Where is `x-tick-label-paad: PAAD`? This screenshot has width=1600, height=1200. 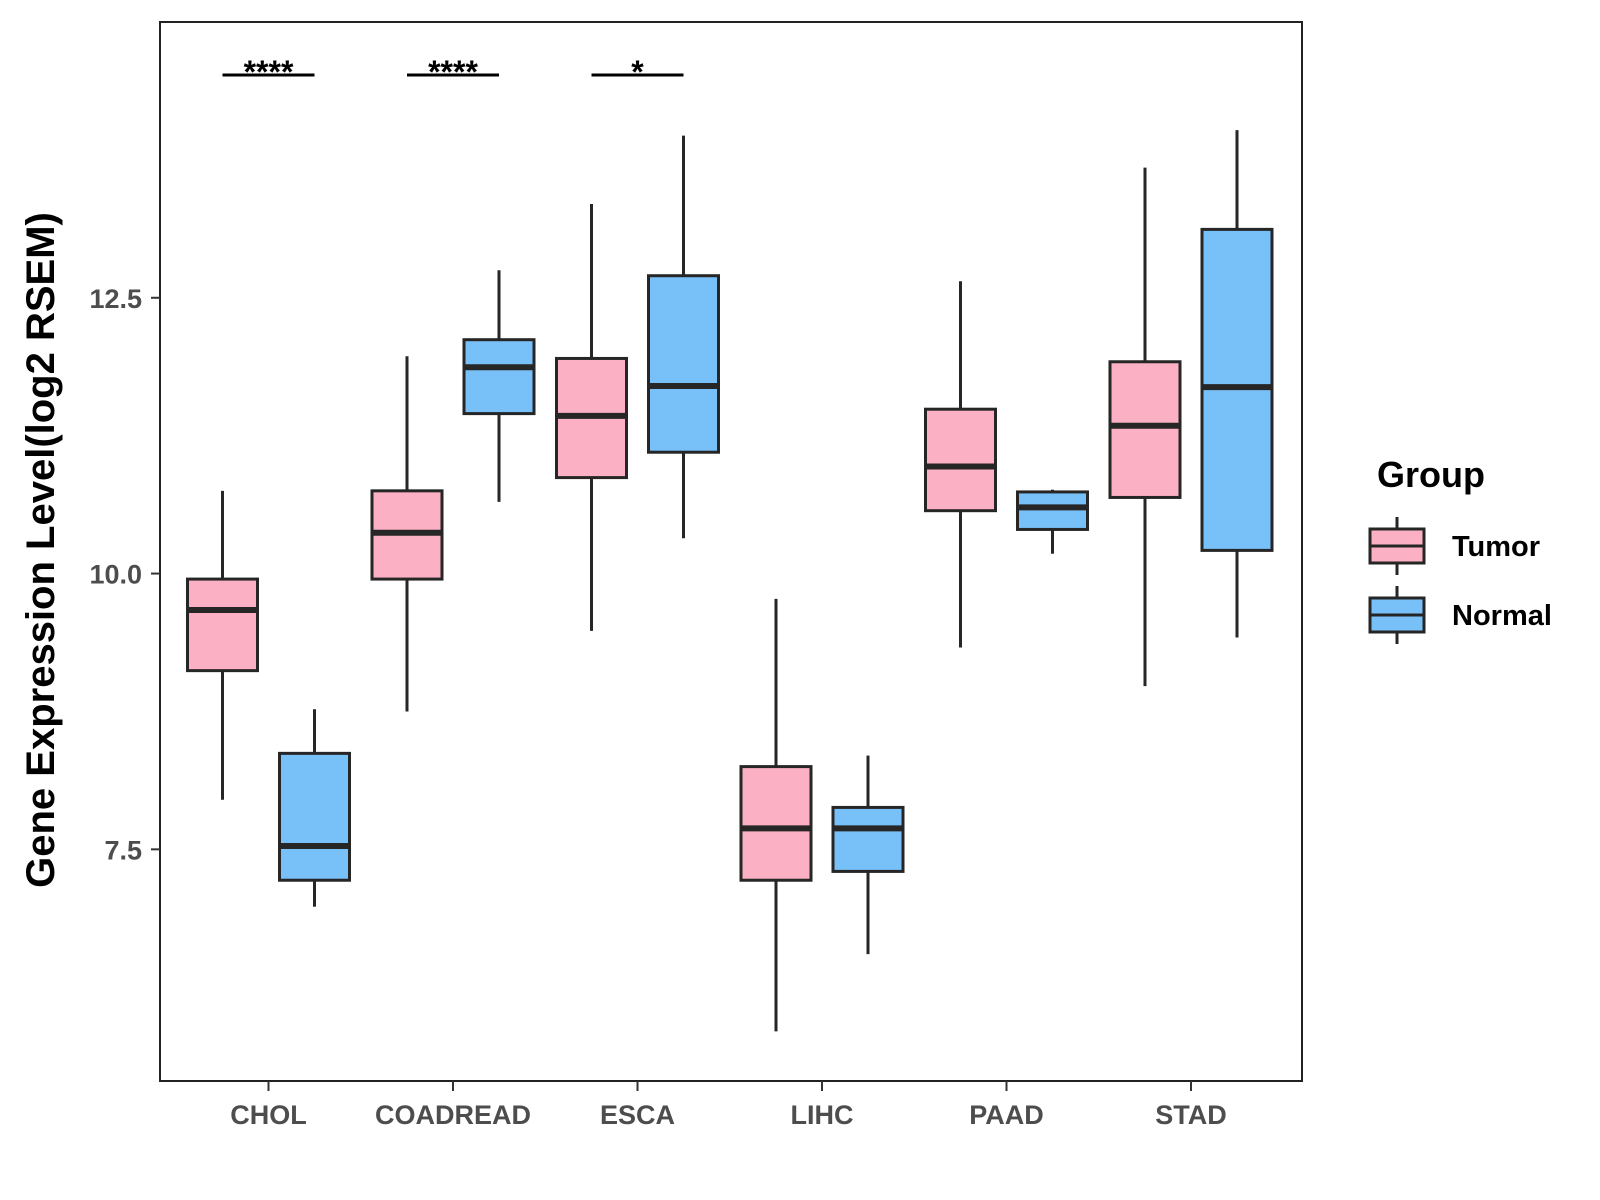
x-tick-label-paad: PAAD is located at coordinates (1006, 1115).